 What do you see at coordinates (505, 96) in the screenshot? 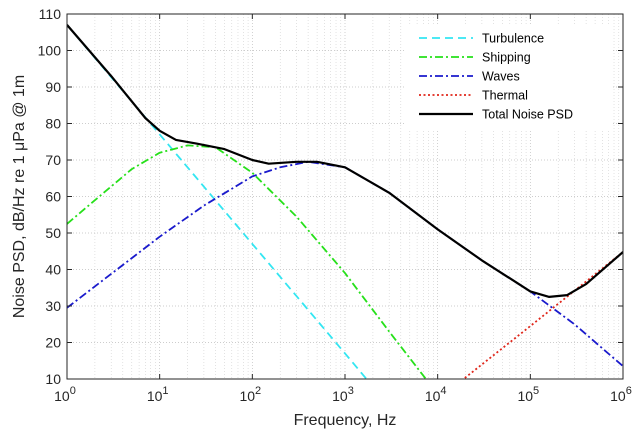
I see `legend-label-thermal: Thermal` at bounding box center [505, 96].